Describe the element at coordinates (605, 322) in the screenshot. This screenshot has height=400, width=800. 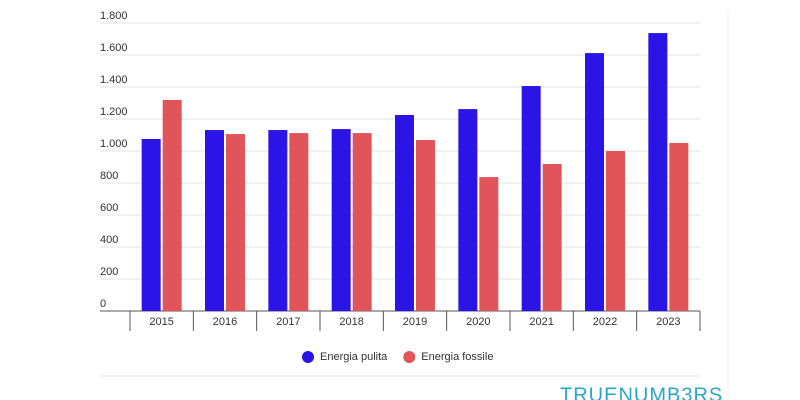
I see `x-tick-label: 2022` at that location.